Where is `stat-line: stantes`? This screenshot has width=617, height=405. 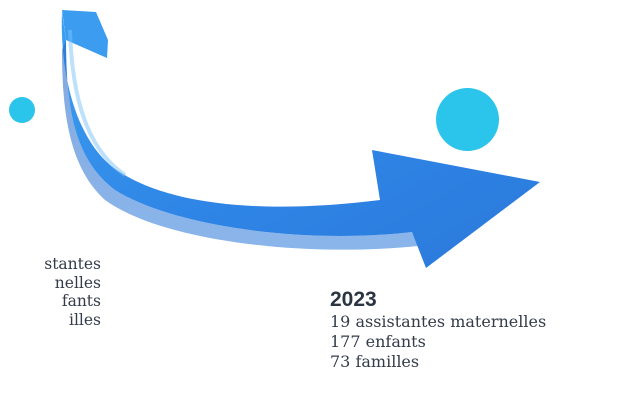 stat-line: stantes is located at coordinates (72, 264).